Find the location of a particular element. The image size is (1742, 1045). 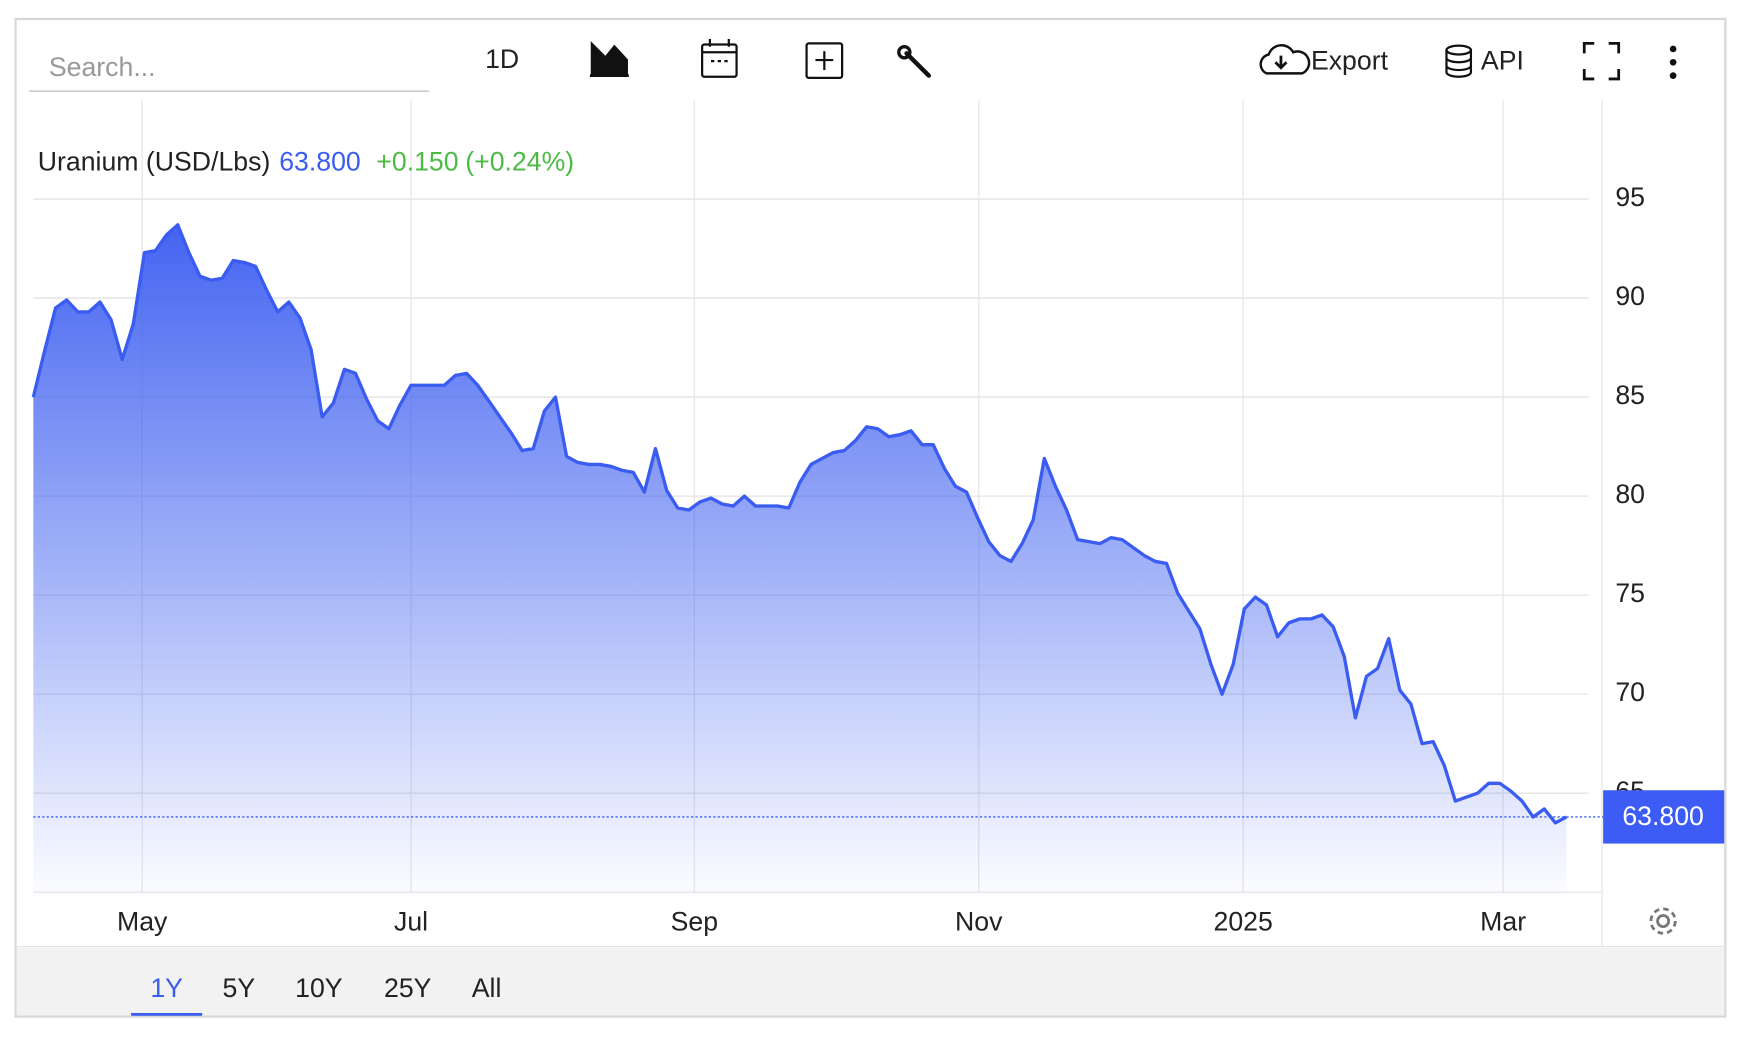

x-tick-label: Nov is located at coordinates (979, 921).